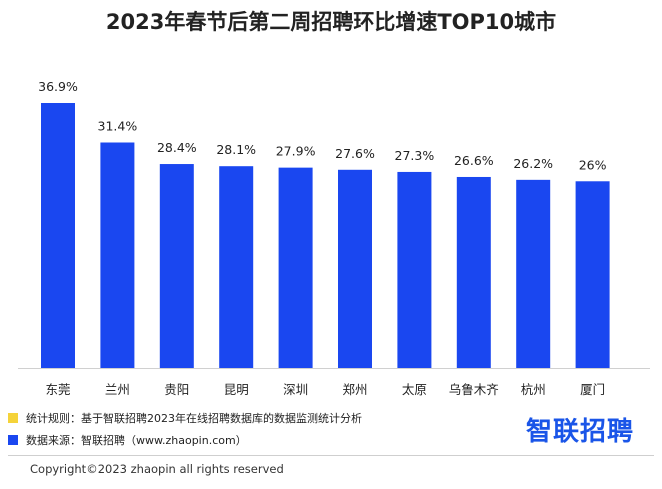 This screenshot has width=662, height=489. What do you see at coordinates (118, 125) in the screenshot?
I see `data-label-1: 31.4%` at bounding box center [118, 125].